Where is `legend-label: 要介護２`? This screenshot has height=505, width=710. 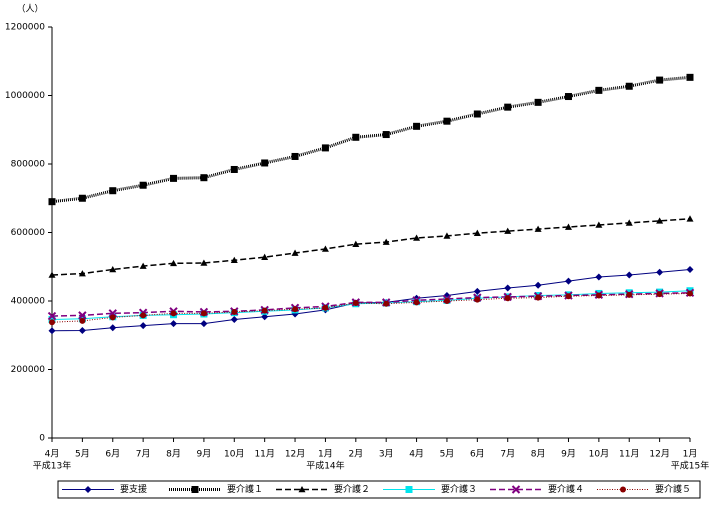
legend-label: 要介護２ is located at coordinates (352, 489).